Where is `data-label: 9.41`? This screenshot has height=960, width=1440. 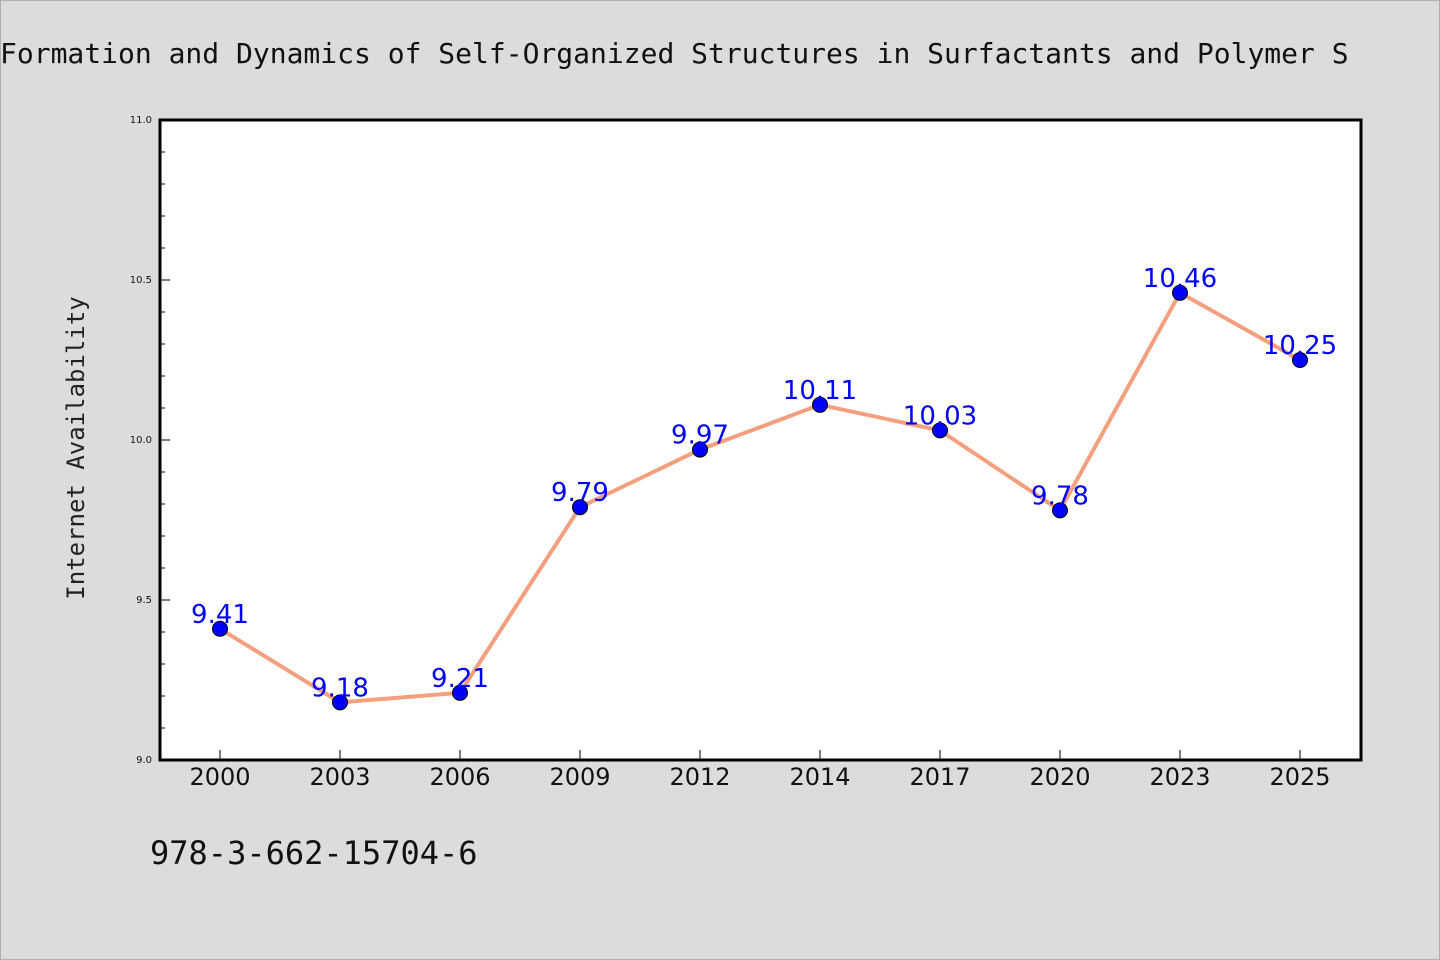
data-label: 9.41 is located at coordinates (220, 615).